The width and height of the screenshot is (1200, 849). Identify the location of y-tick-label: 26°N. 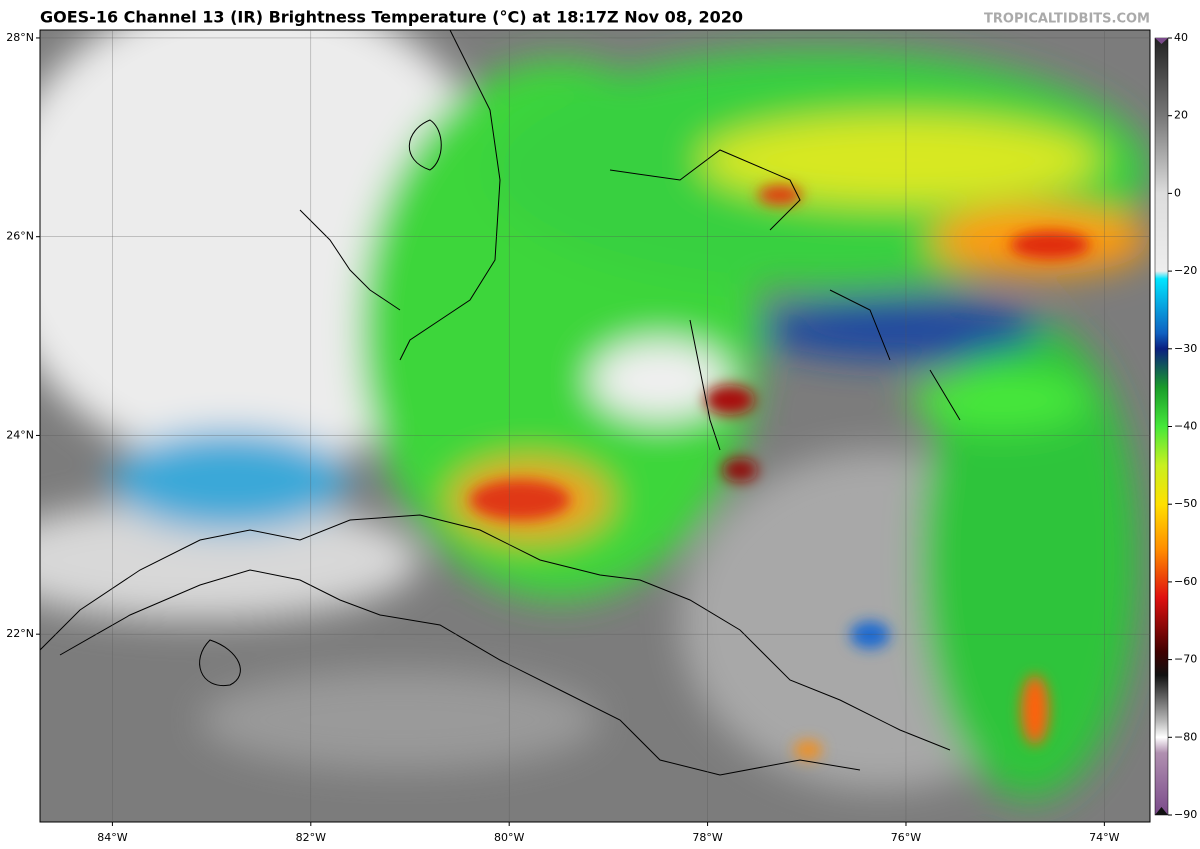
(20, 236).